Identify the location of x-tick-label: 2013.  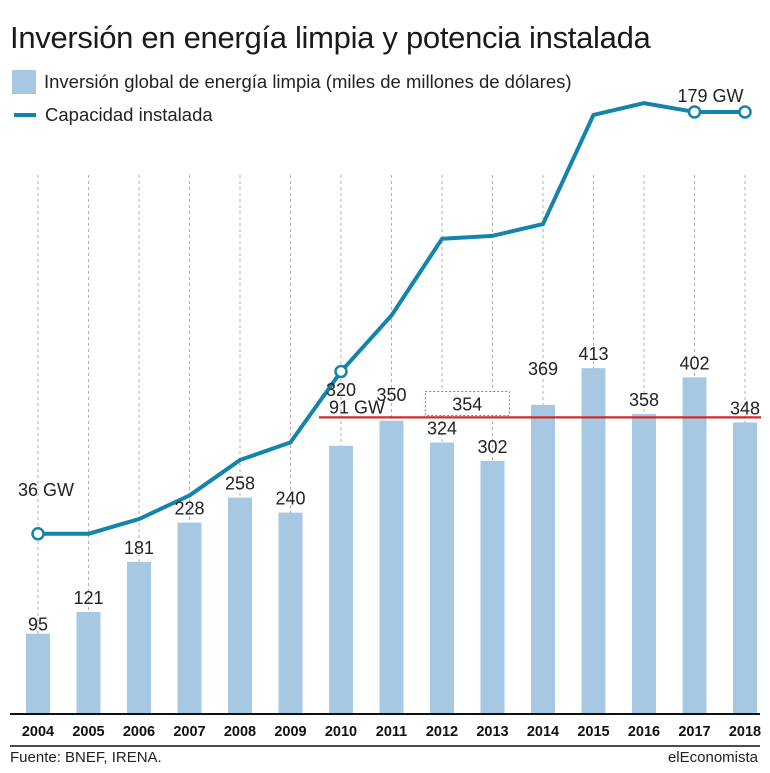
(492, 732).